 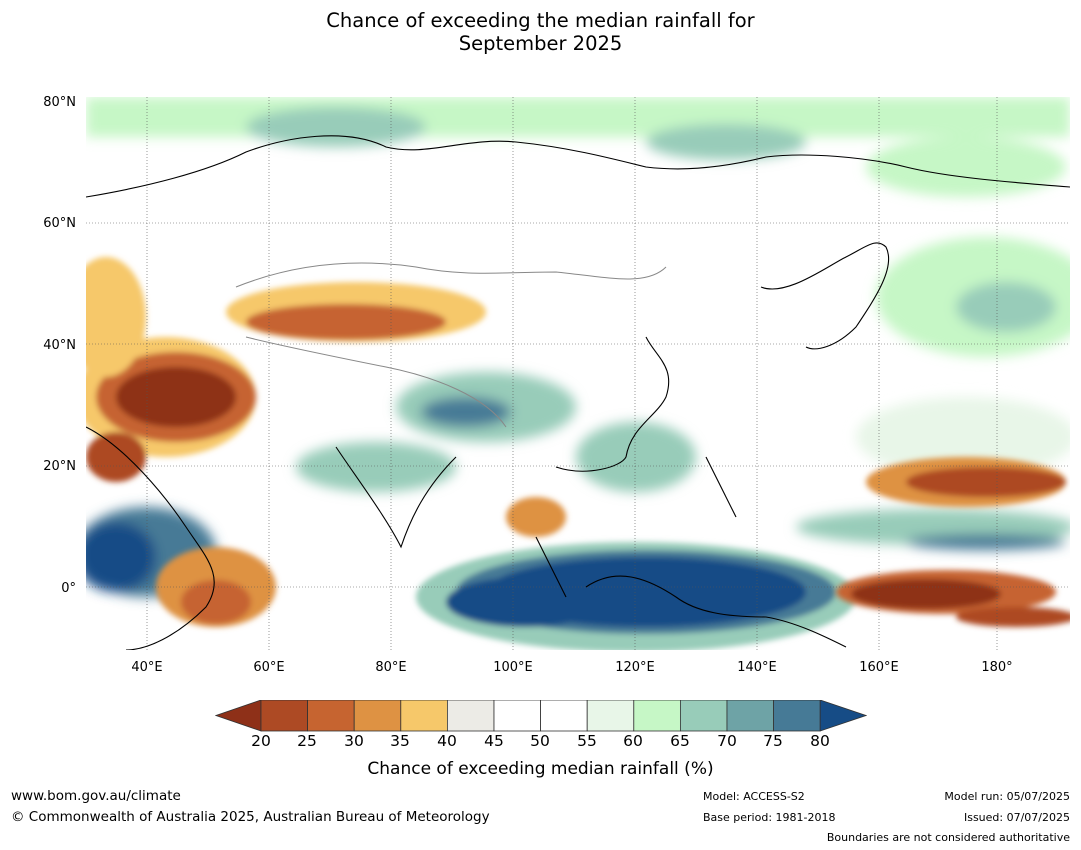 What do you see at coordinates (68, 588) in the screenshot?
I see `lat-label-0: 0°` at bounding box center [68, 588].